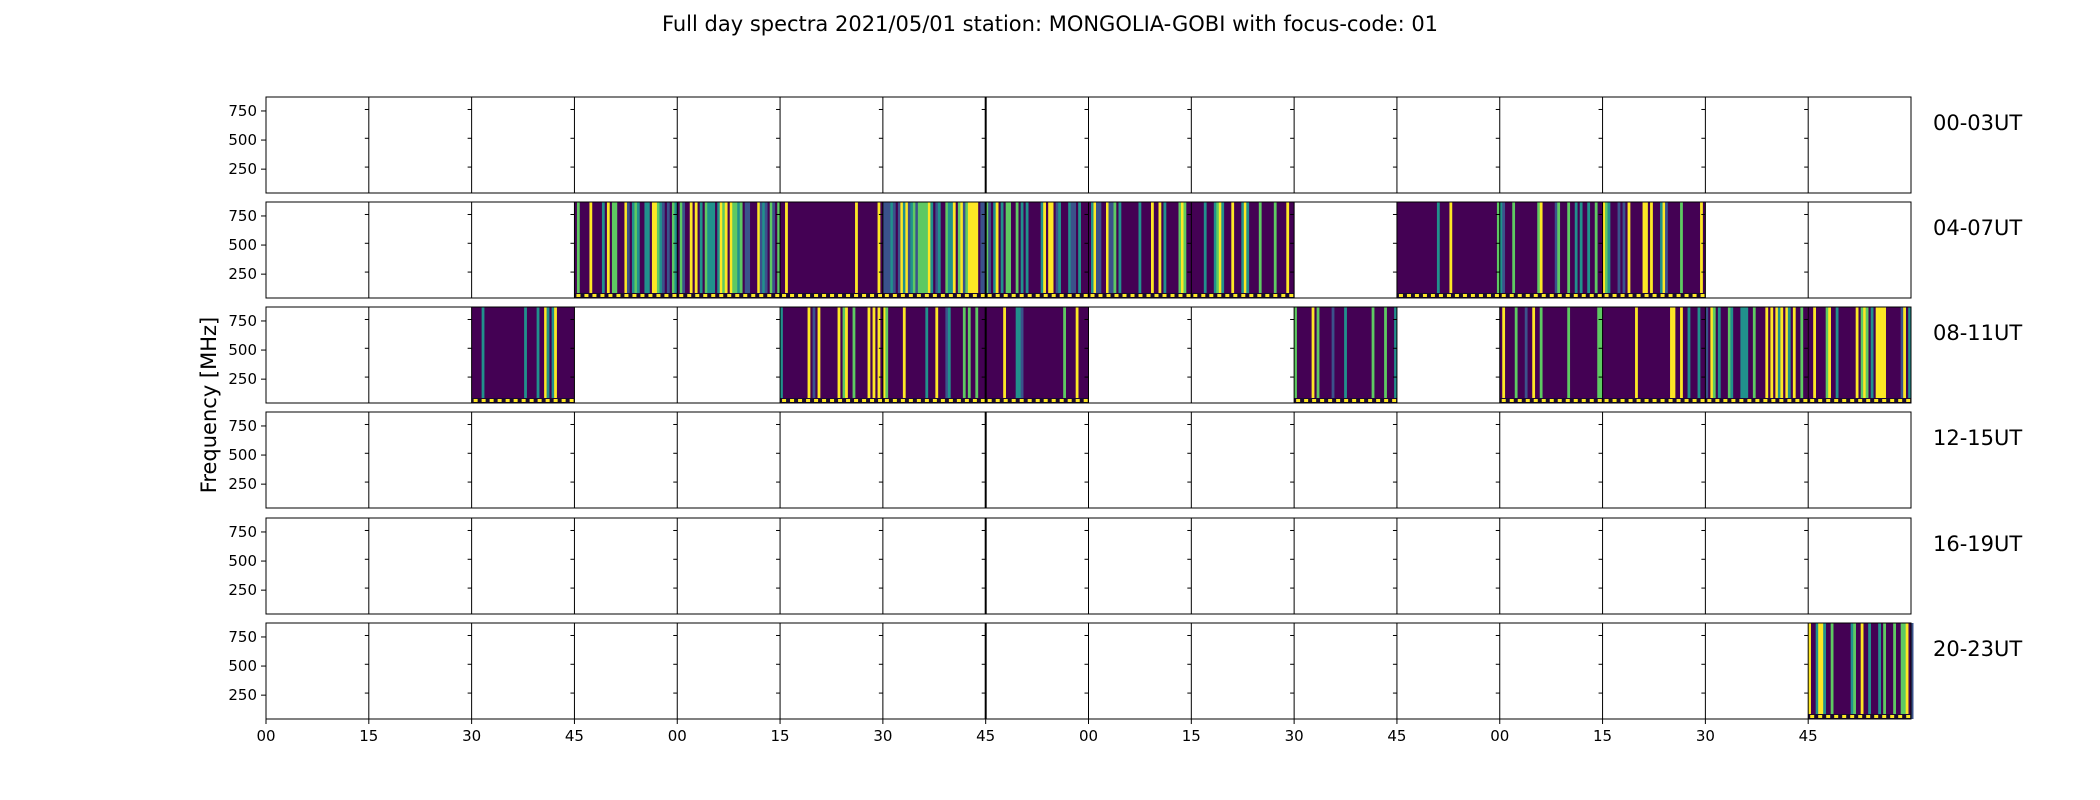 This screenshot has width=2100, height=800. Describe the element at coordinates (1125, 671) in the screenshot. I see `panel-row: 750 500 250 20-23UT` at that location.